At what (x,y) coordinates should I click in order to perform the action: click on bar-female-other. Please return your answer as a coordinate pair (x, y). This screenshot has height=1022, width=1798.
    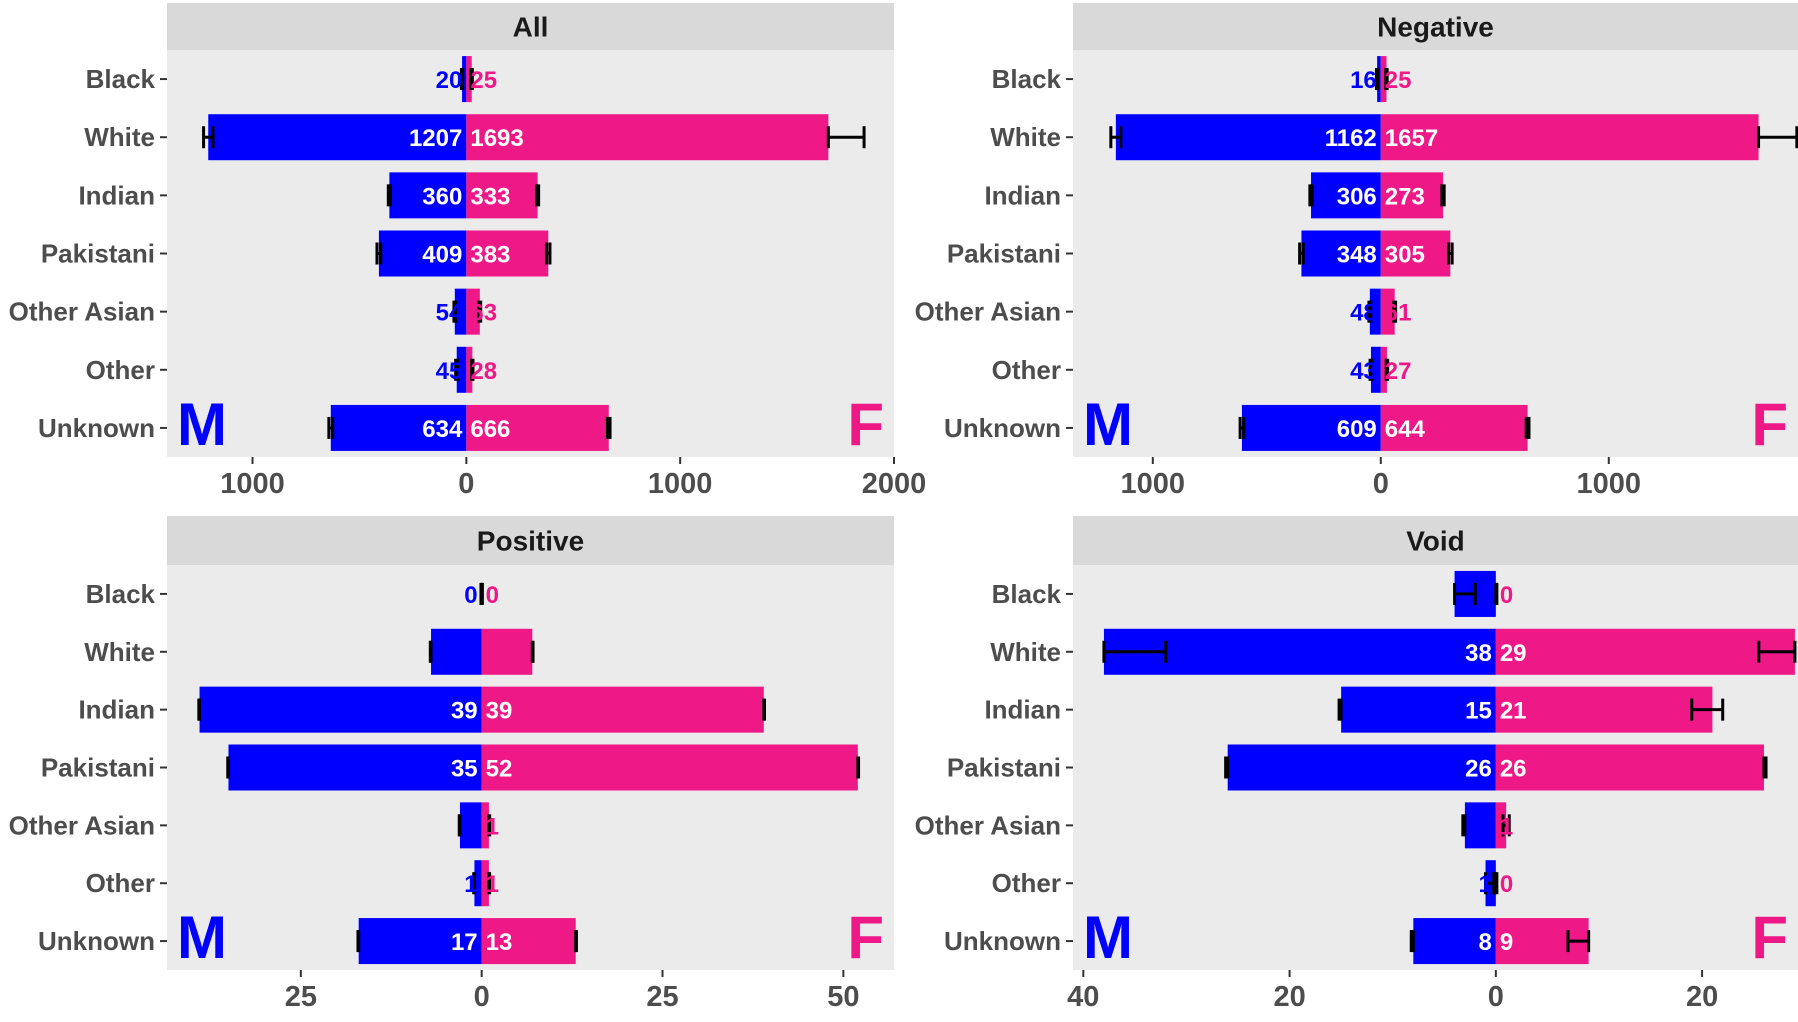
    Looking at the image, I should click on (469, 369).